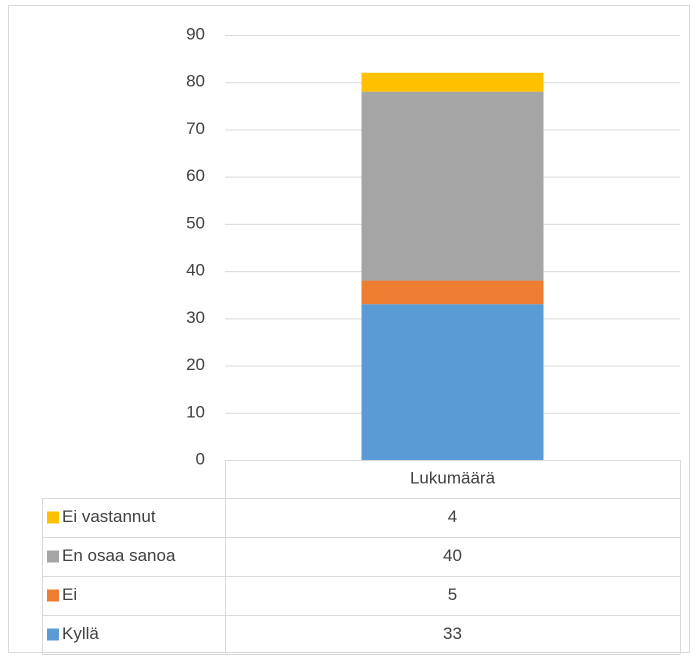 The image size is (698, 664). What do you see at coordinates (452, 633) in the screenshot?
I see `table-value: 33` at bounding box center [452, 633].